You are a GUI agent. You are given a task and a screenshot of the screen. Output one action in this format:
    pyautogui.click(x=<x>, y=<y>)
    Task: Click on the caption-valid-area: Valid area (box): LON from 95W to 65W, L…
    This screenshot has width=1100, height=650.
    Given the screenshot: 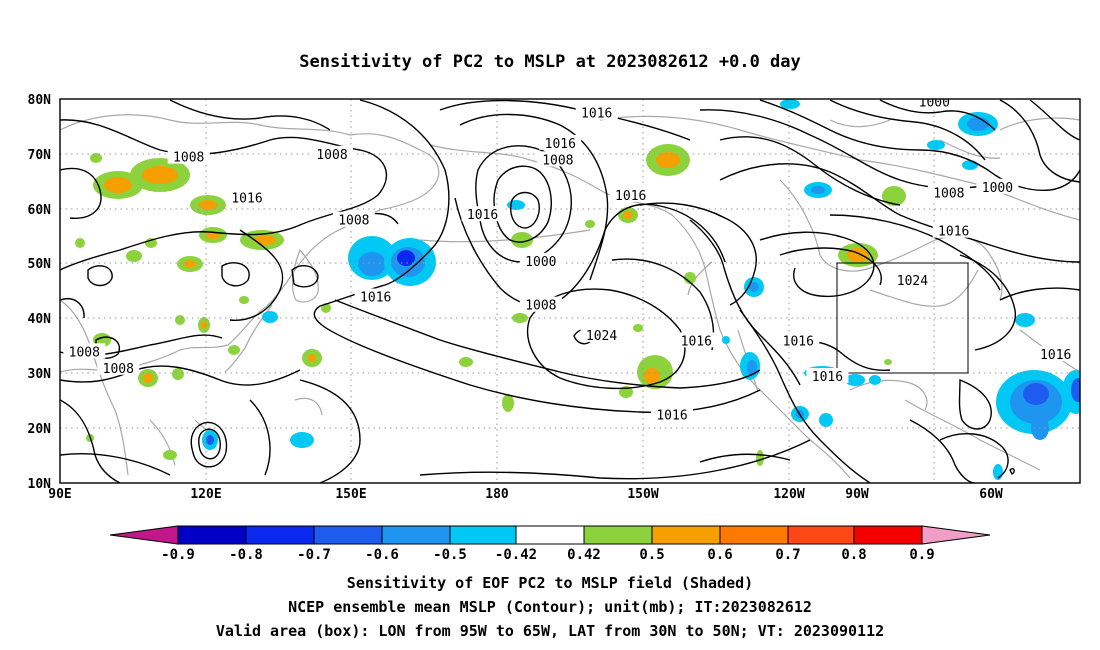 What is the action you would take?
    pyautogui.click(x=550, y=631)
    